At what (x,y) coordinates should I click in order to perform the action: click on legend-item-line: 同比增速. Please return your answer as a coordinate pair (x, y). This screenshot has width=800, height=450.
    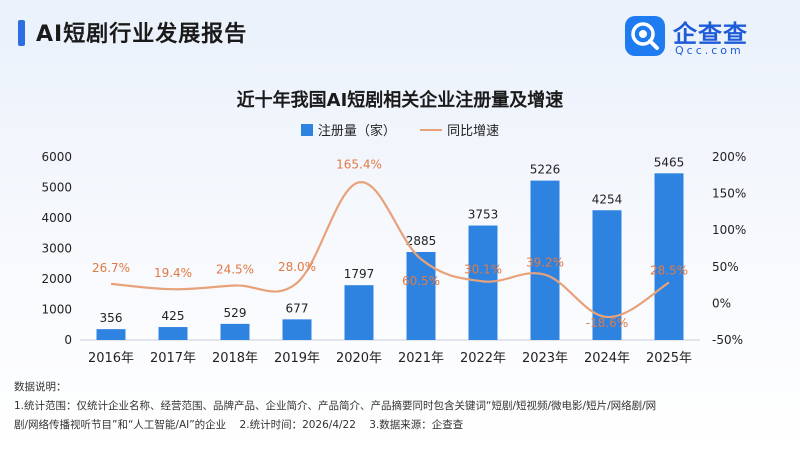
    Looking at the image, I should click on (459, 129).